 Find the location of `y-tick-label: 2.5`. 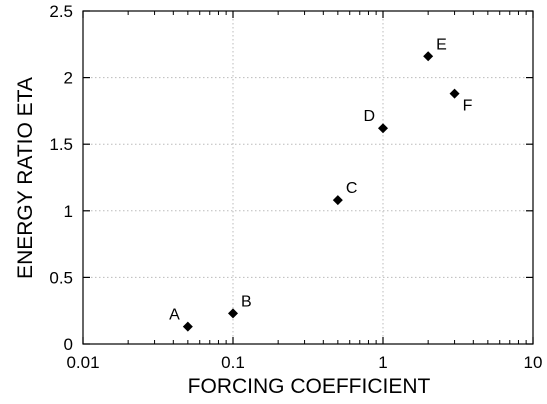

y-tick-label: 2.5 is located at coordinates (61, 11).